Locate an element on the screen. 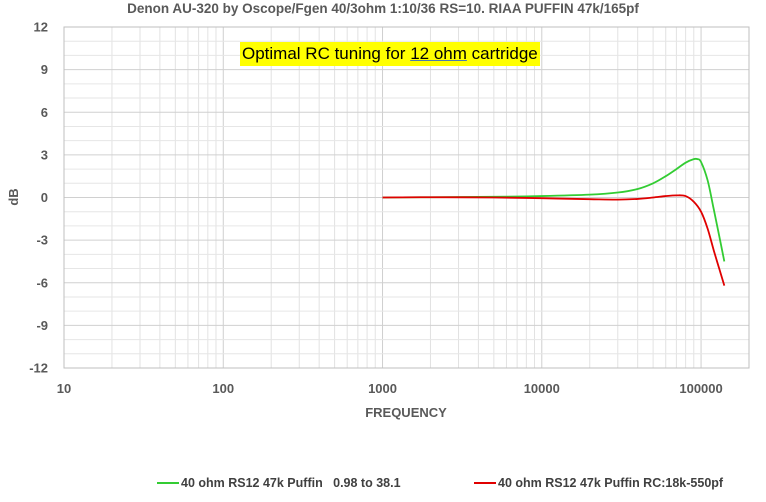 Image resolution: width=766 pixels, height=502 pixels. x-tick-label: 10 is located at coordinates (64, 388).